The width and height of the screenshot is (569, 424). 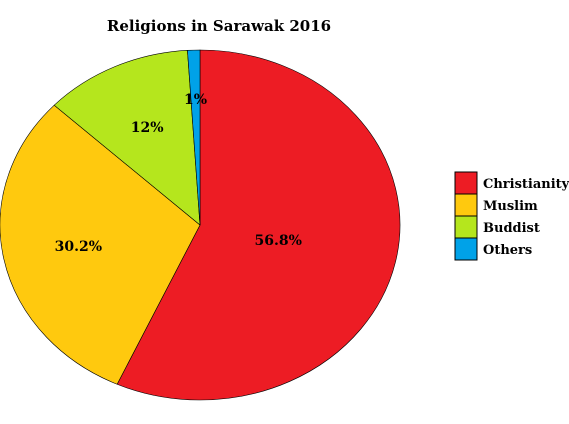 I want to click on legend-swatch-muslim, so click(x=466, y=205).